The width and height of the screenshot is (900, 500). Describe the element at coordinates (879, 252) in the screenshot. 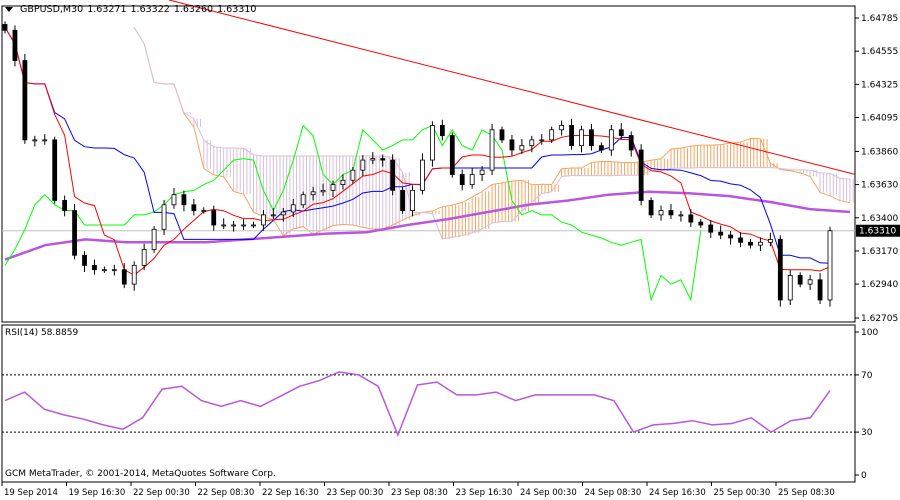

I see `price-tick-label: 1.63170` at that location.